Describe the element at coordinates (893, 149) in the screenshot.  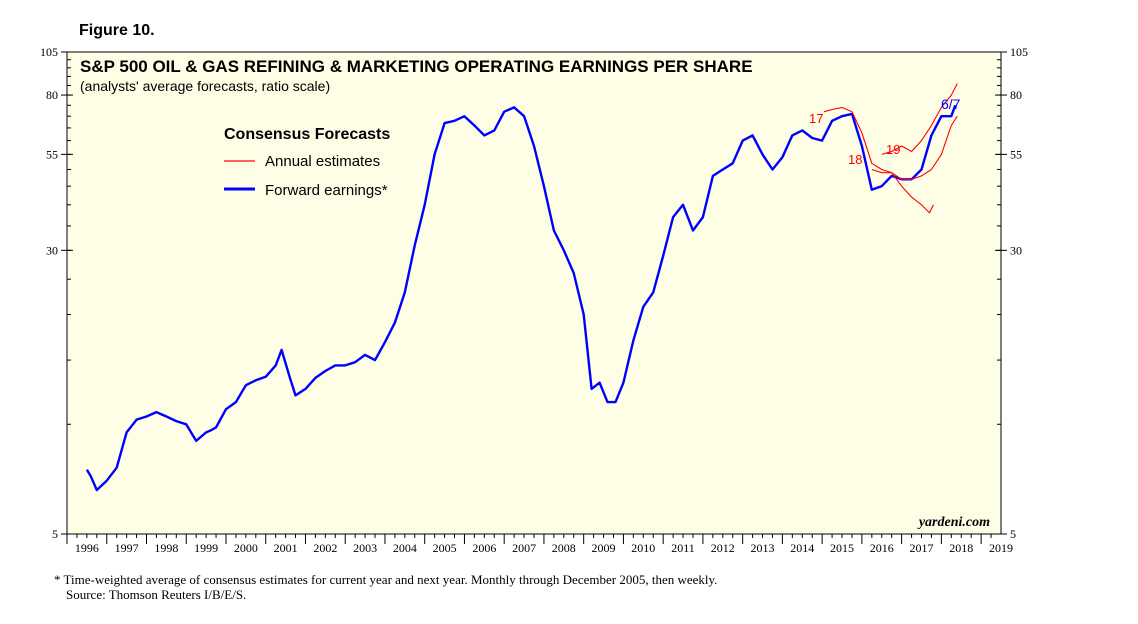
I see `series-label-19: 19` at that location.